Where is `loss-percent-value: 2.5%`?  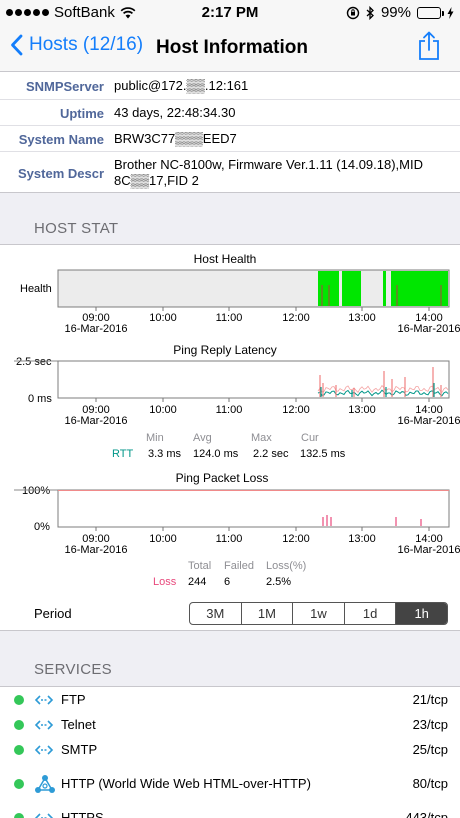 loss-percent-value: 2.5% is located at coordinates (278, 582).